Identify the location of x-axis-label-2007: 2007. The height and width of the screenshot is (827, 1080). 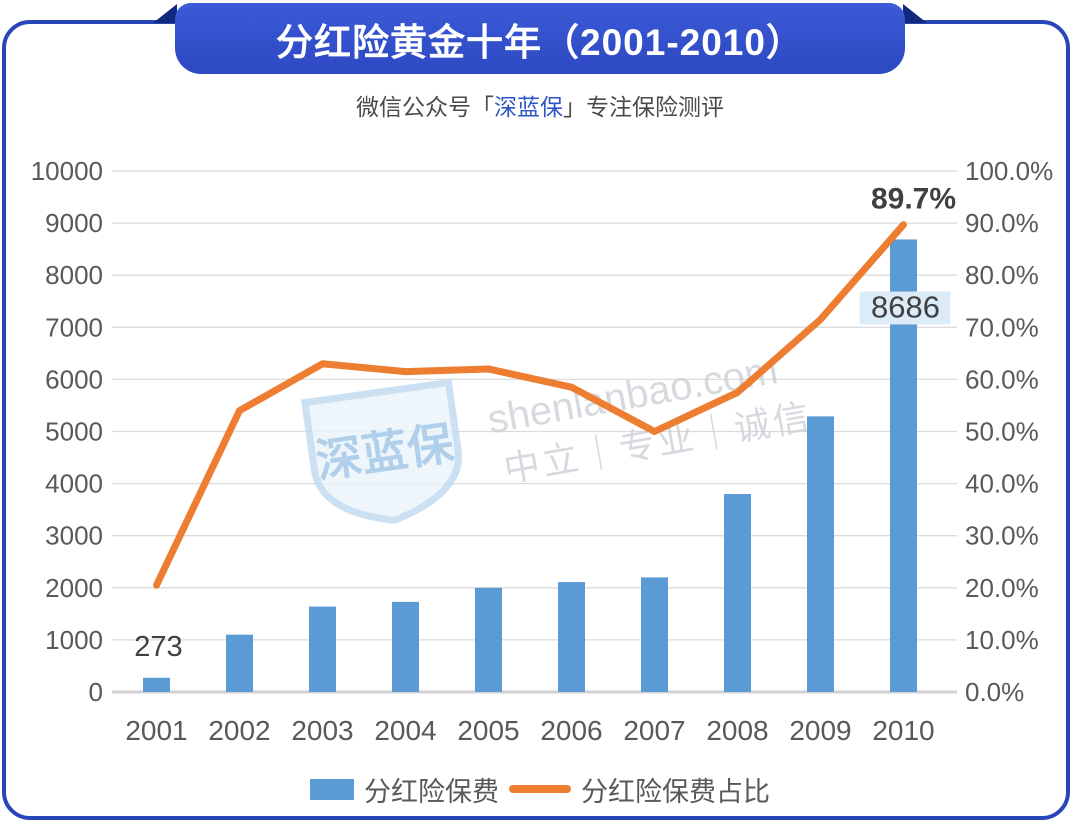
(654, 730).